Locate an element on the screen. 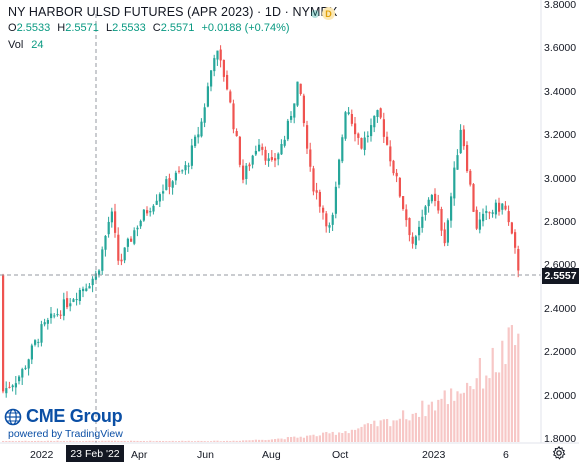 The width and height of the screenshot is (579, 462). price-tick-label: 3.6000 is located at coordinates (560, 48).